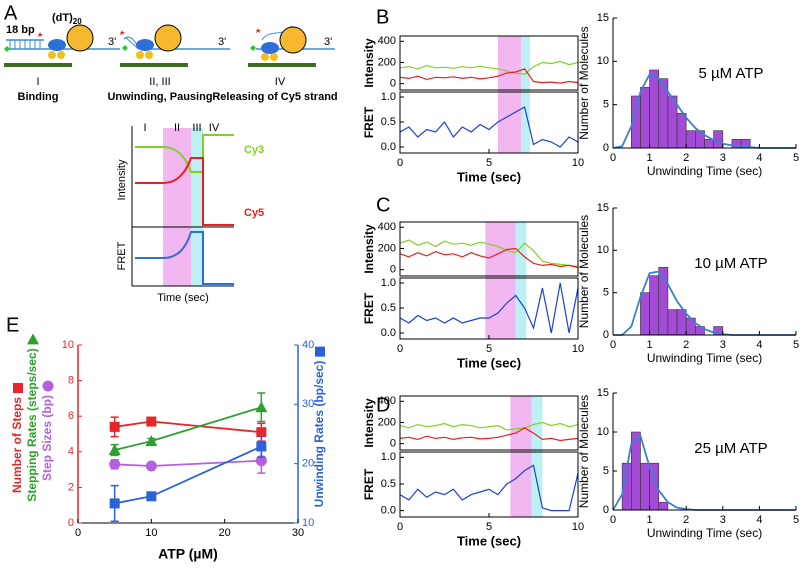  Describe the element at coordinates (159, 97) in the screenshot. I see `stage-caption: Unwinding, Pausing` at that location.